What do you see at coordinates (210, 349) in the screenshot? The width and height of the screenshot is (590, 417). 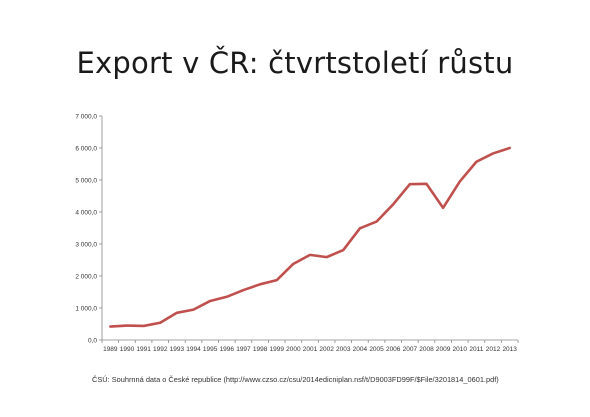 I see `x-tick-label: 1995` at bounding box center [210, 349].